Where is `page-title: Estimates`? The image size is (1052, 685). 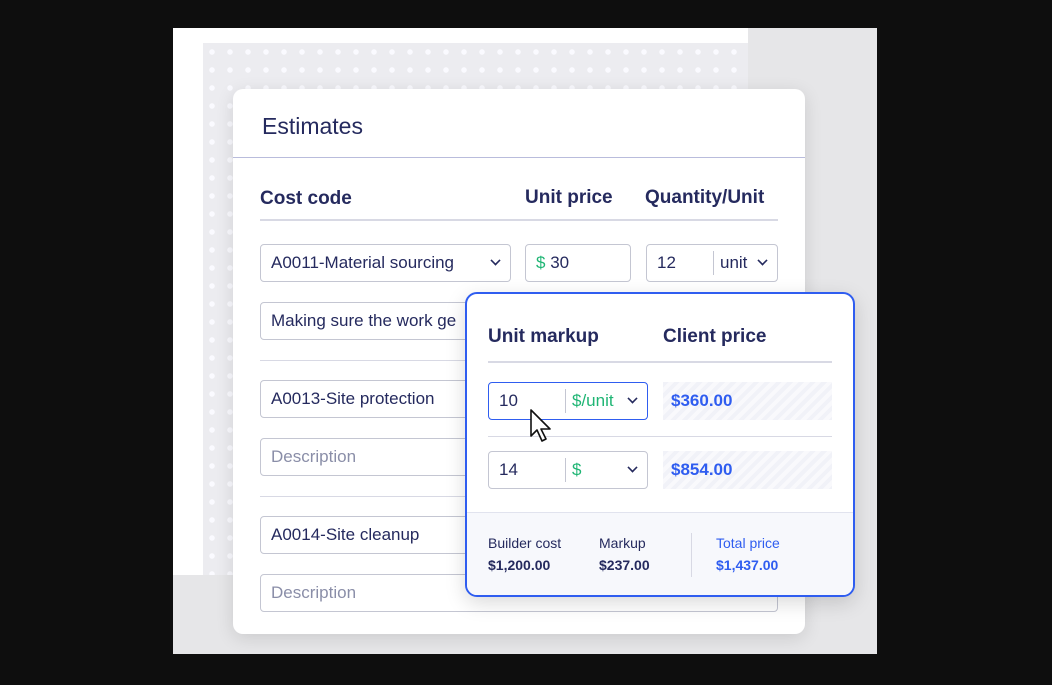 page-title: Estimates is located at coordinates (312, 126).